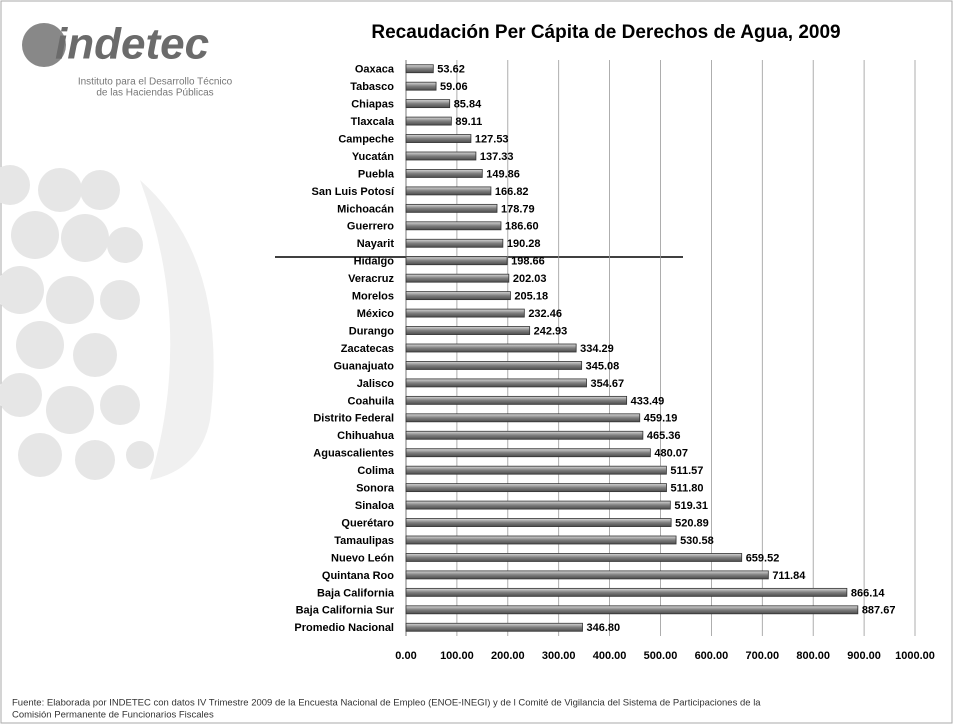 The image size is (953, 724). I want to click on value-label: 334.29, so click(597, 349).